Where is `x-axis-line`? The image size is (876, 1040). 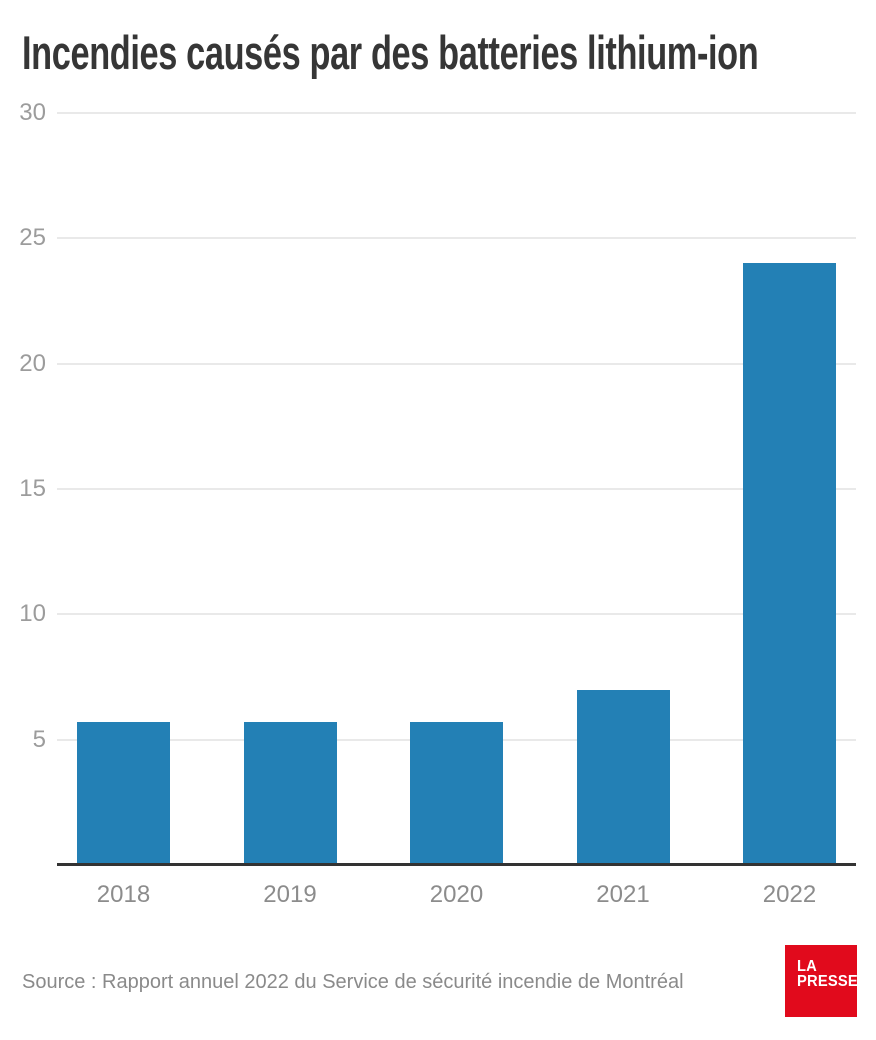 x-axis-line is located at coordinates (456, 864).